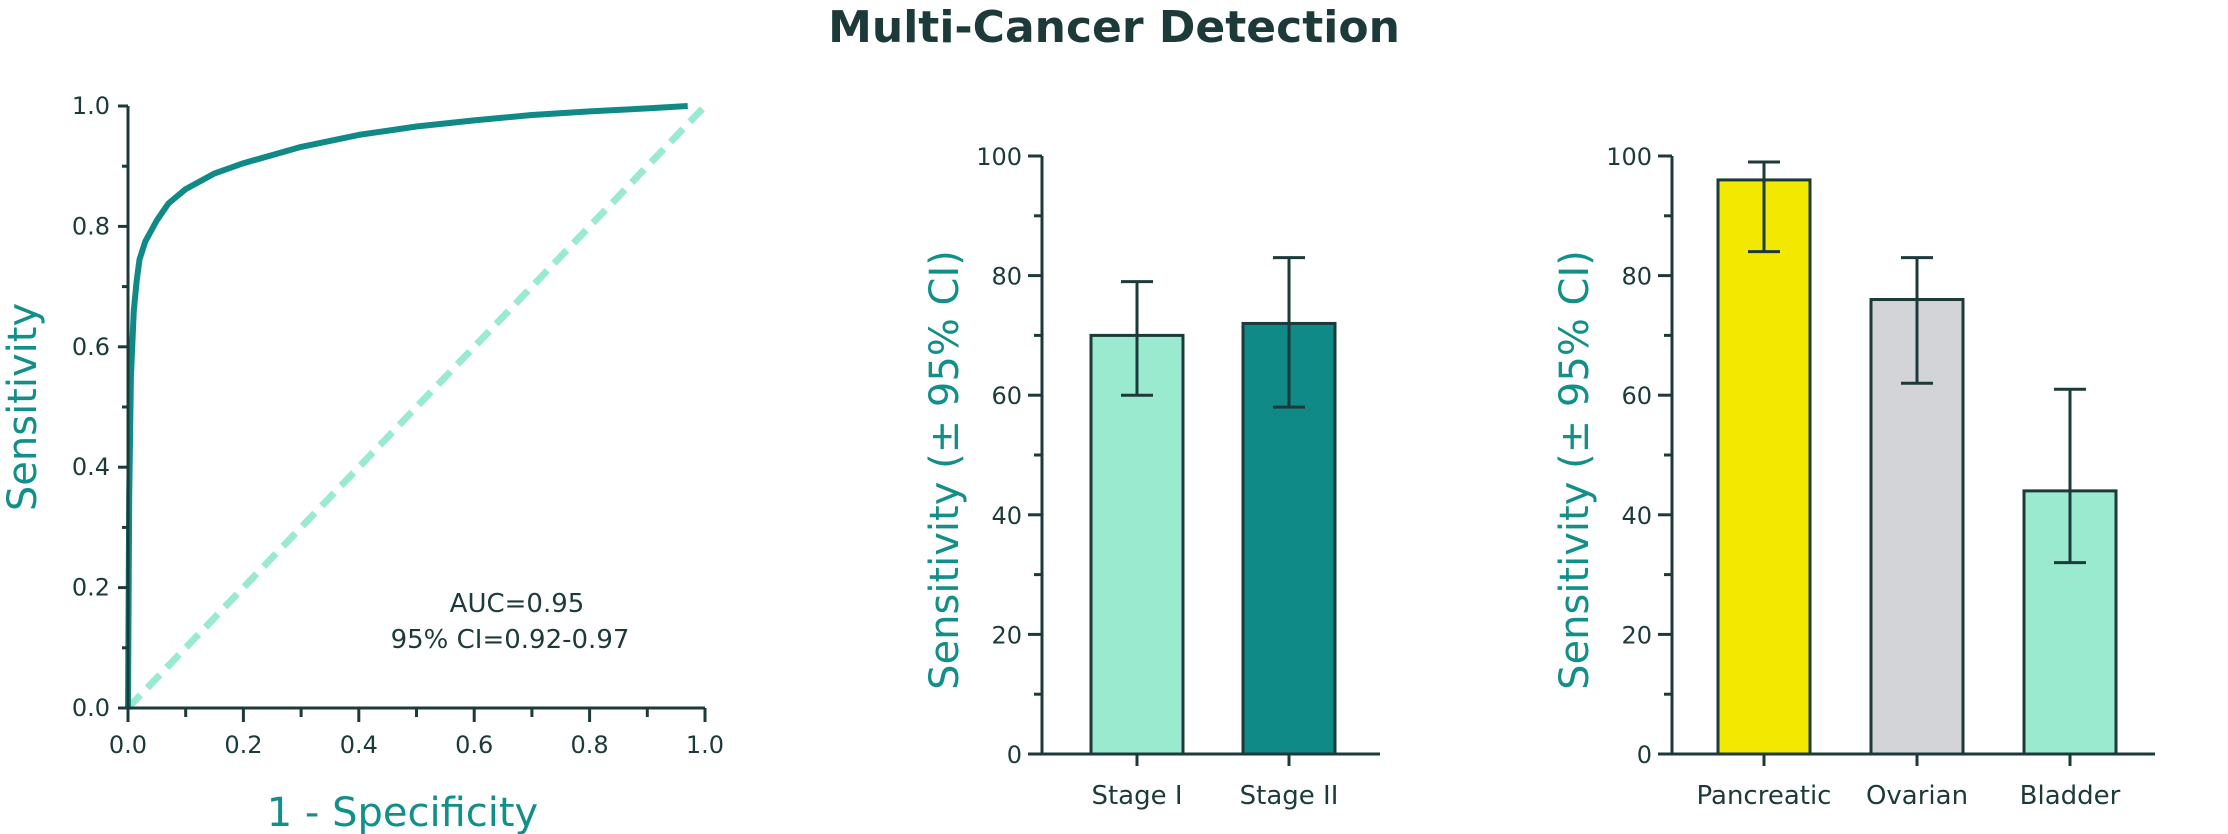  Describe the element at coordinates (1636, 635) in the screenshot. I see `type-y-tick-label: 20` at that location.